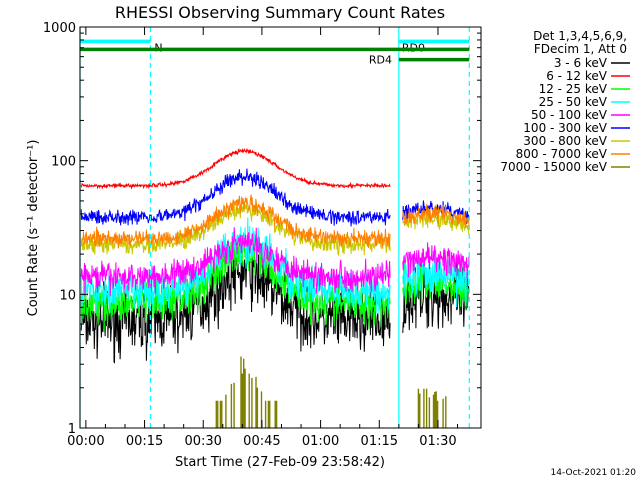 This screenshot has height=480, width=640. Describe the element at coordinates (553, 167) in the screenshot. I see `legend-label: 7000 - 15000 keV` at that location.